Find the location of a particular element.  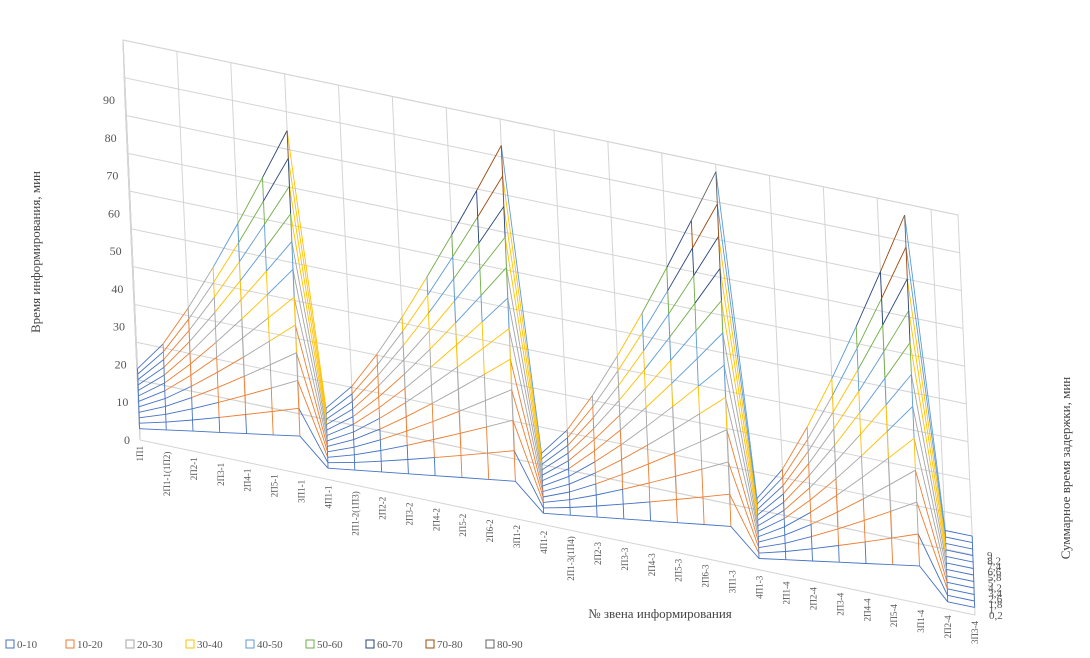

x-tick-label: 2П1-4 is located at coordinates (787, 592).